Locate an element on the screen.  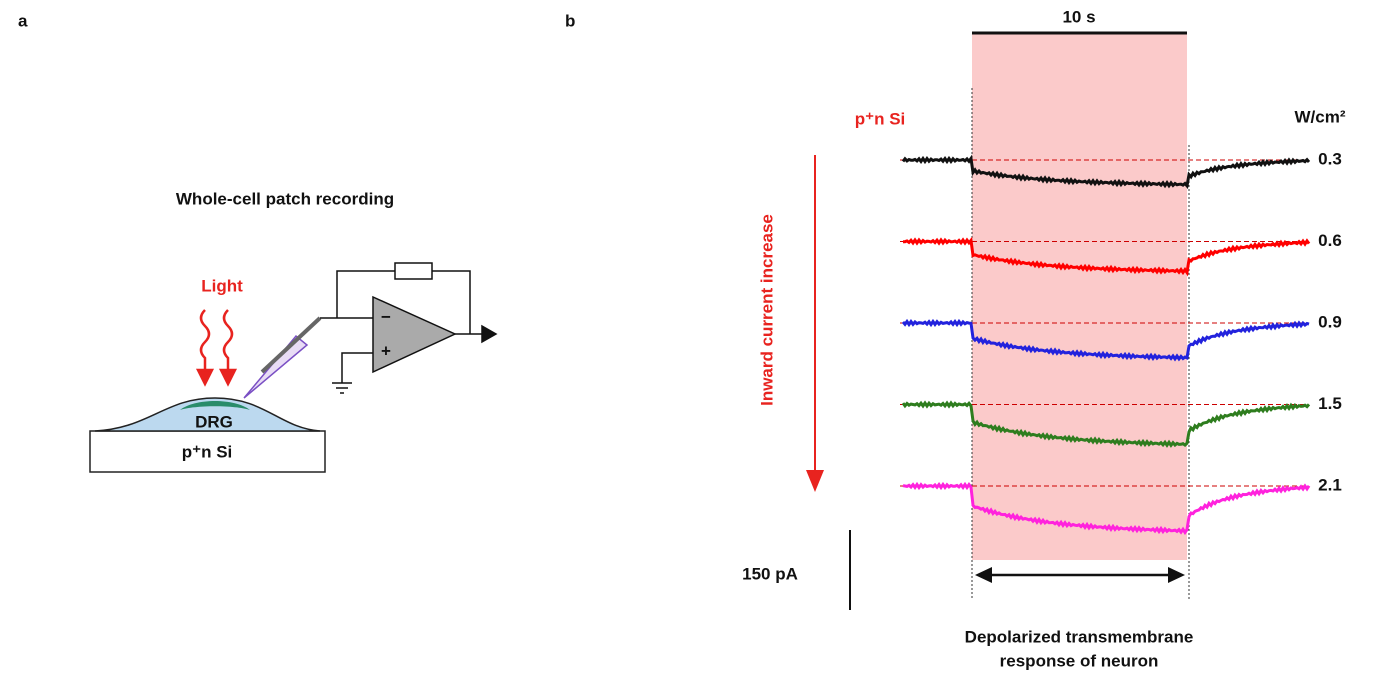
circuit is located at coordinates (409, 328).